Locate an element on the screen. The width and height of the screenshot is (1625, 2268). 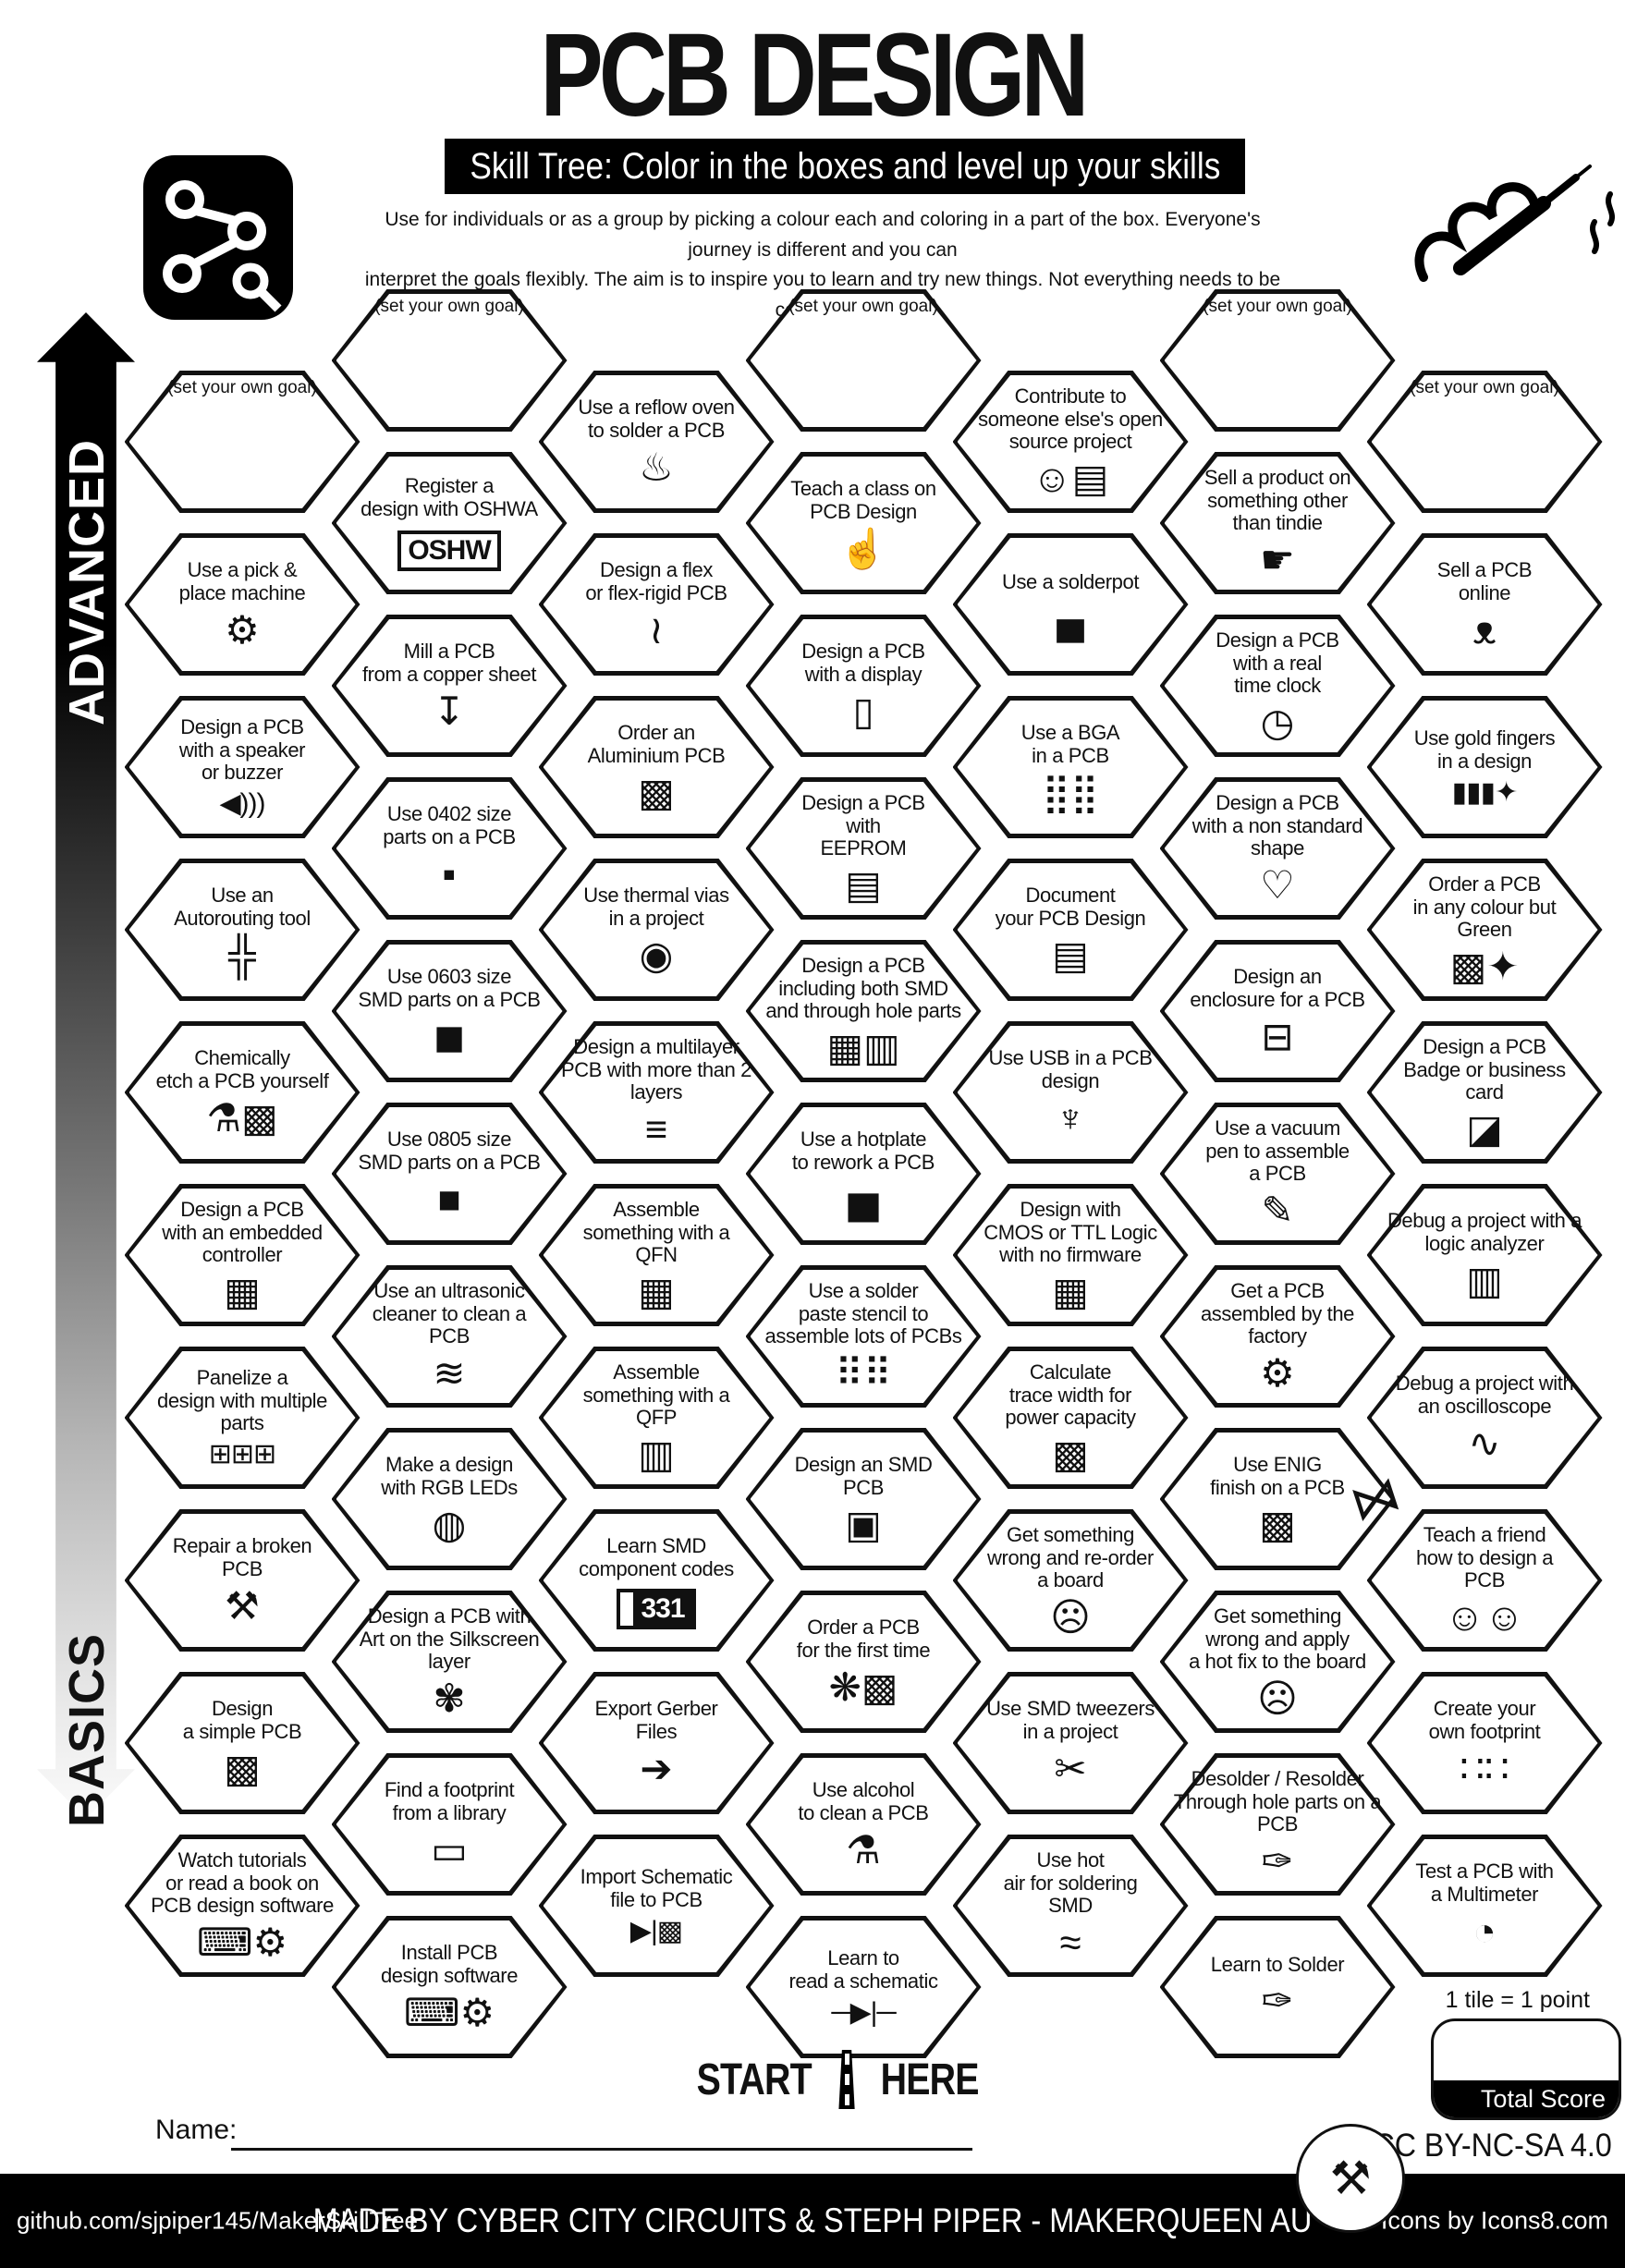
hex-cell: Use USB in a PCB design ♆ is located at coordinates (1071, 1093).